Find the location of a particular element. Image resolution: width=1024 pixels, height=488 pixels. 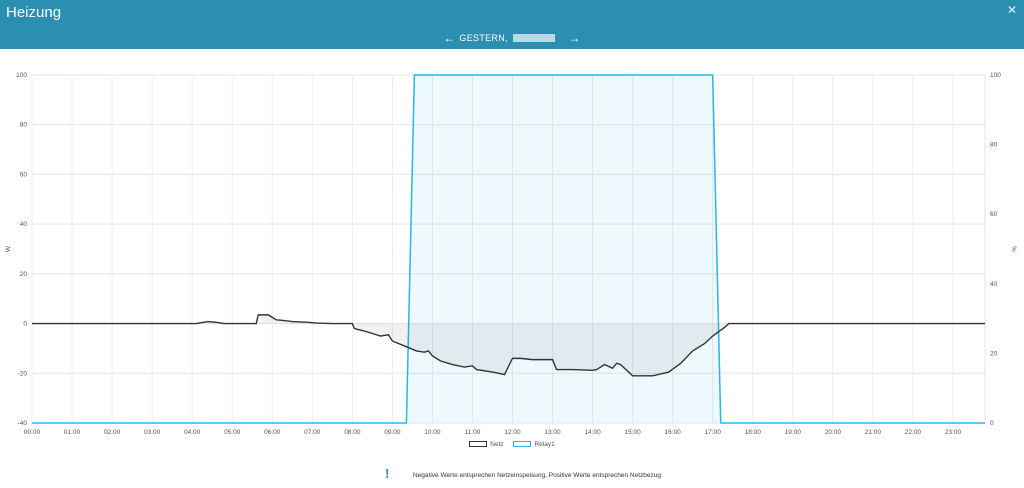

x-tick-label: 23:00 is located at coordinates (953, 432).